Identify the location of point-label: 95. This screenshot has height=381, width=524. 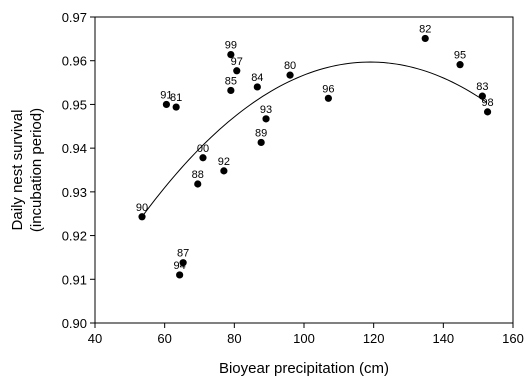
(460, 56).